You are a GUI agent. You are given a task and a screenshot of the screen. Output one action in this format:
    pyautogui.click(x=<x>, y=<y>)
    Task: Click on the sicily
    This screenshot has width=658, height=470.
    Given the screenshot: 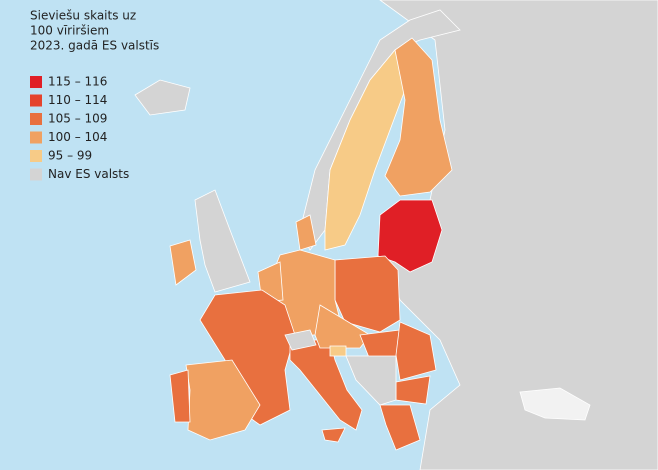 What is the action you would take?
    pyautogui.click(x=333, y=435)
    